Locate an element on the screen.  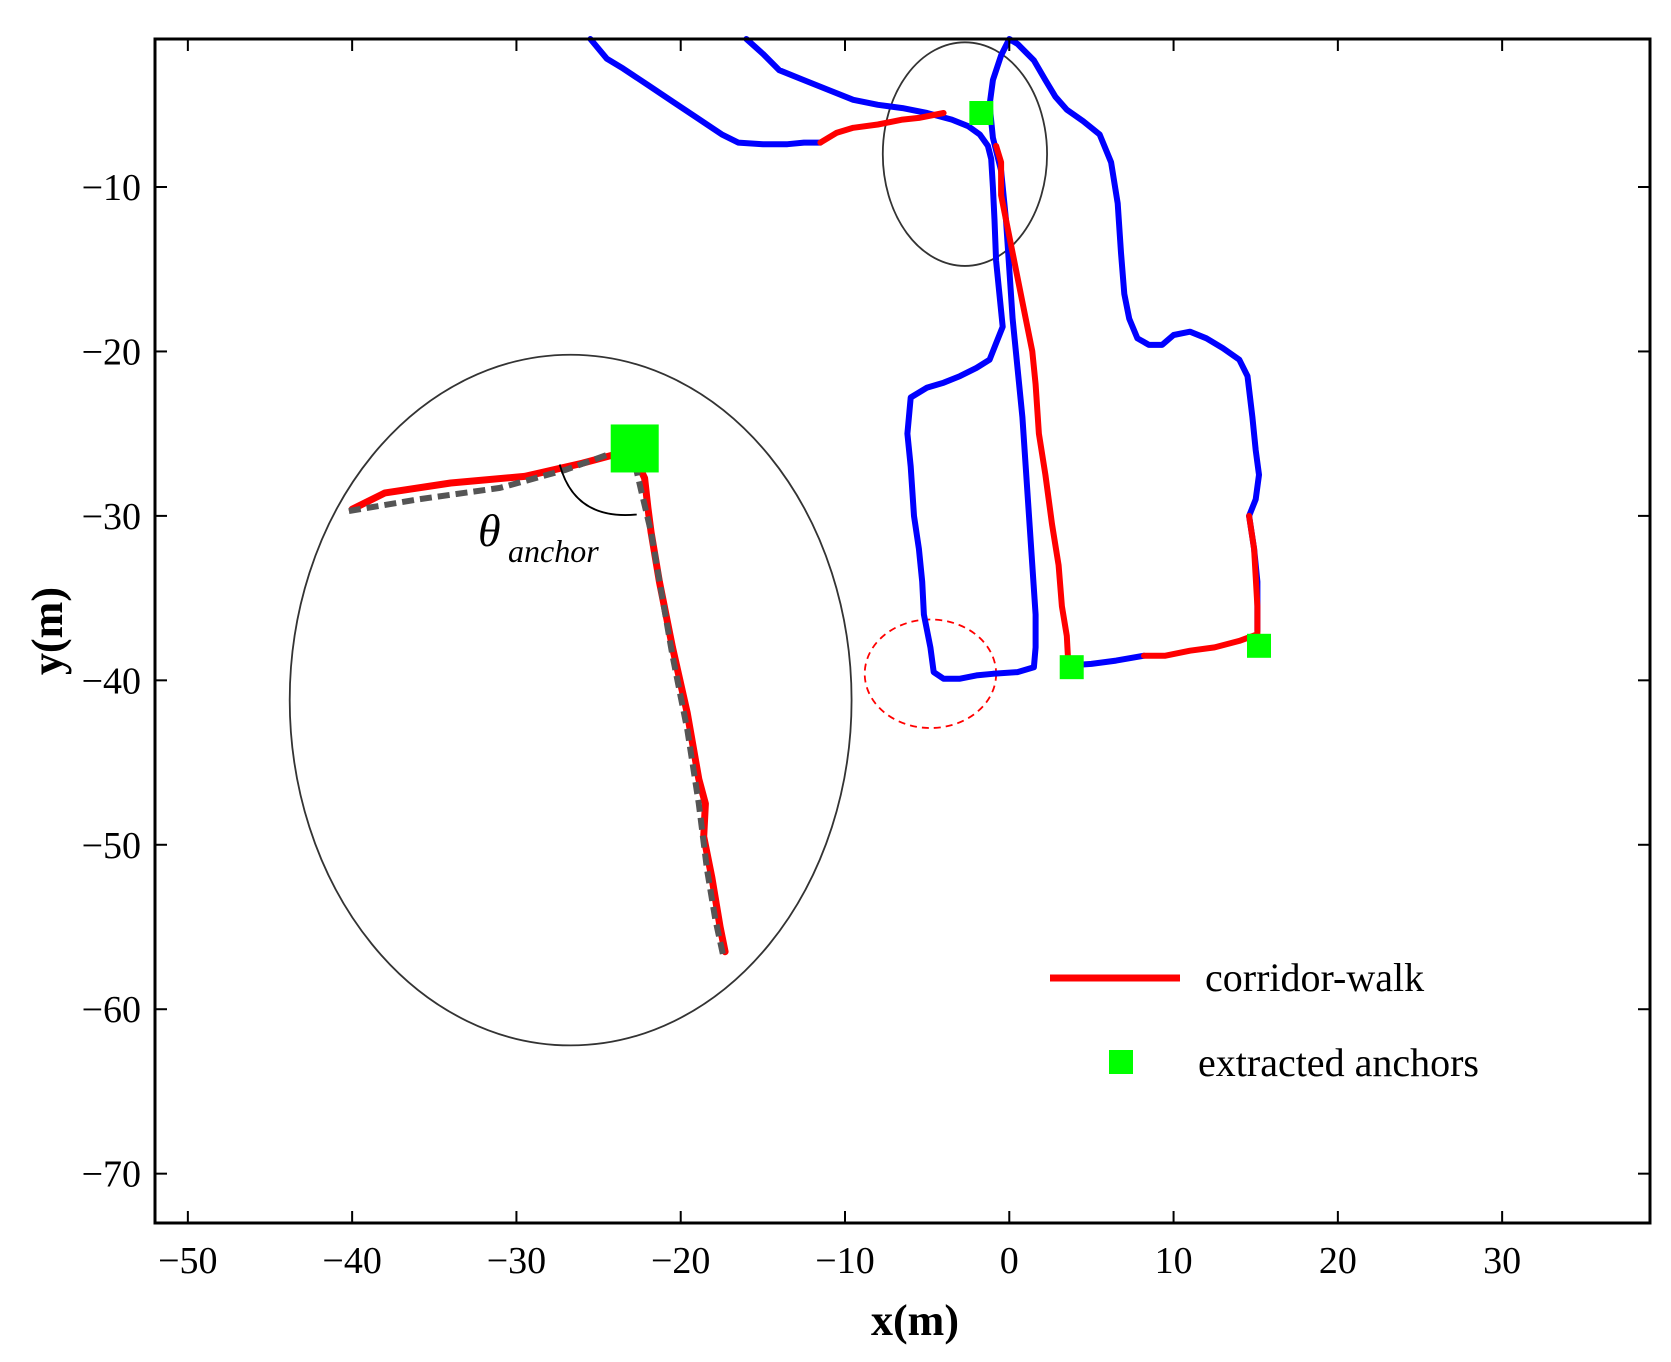
x-tick-label--30: −30 is located at coordinates (516, 1261).